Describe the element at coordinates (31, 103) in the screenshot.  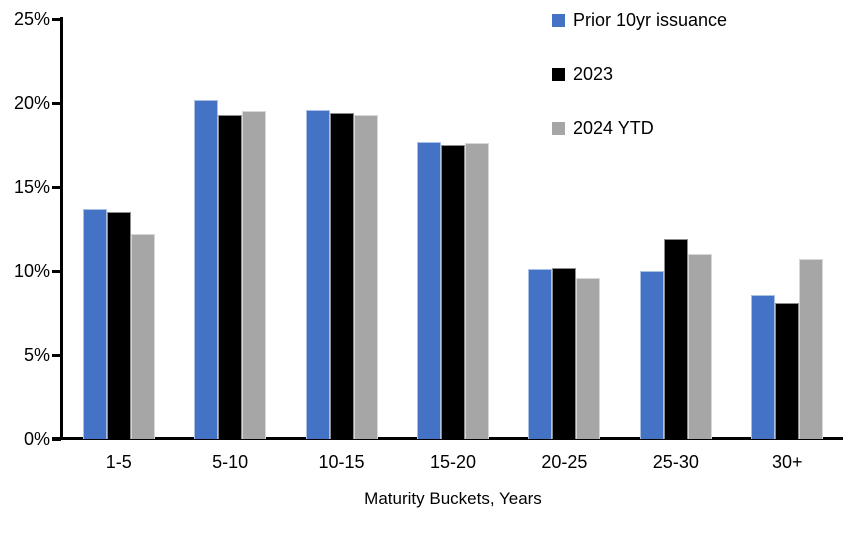
I see `y-tick-label: 20%` at that location.